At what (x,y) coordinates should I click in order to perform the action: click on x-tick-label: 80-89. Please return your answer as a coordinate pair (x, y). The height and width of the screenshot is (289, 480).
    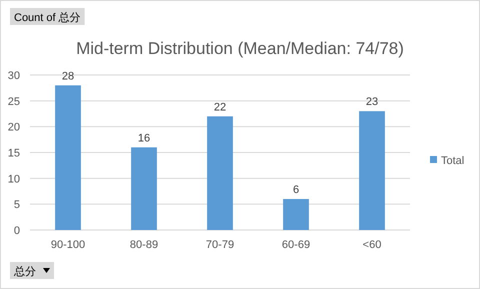
    Looking at the image, I should click on (144, 245).